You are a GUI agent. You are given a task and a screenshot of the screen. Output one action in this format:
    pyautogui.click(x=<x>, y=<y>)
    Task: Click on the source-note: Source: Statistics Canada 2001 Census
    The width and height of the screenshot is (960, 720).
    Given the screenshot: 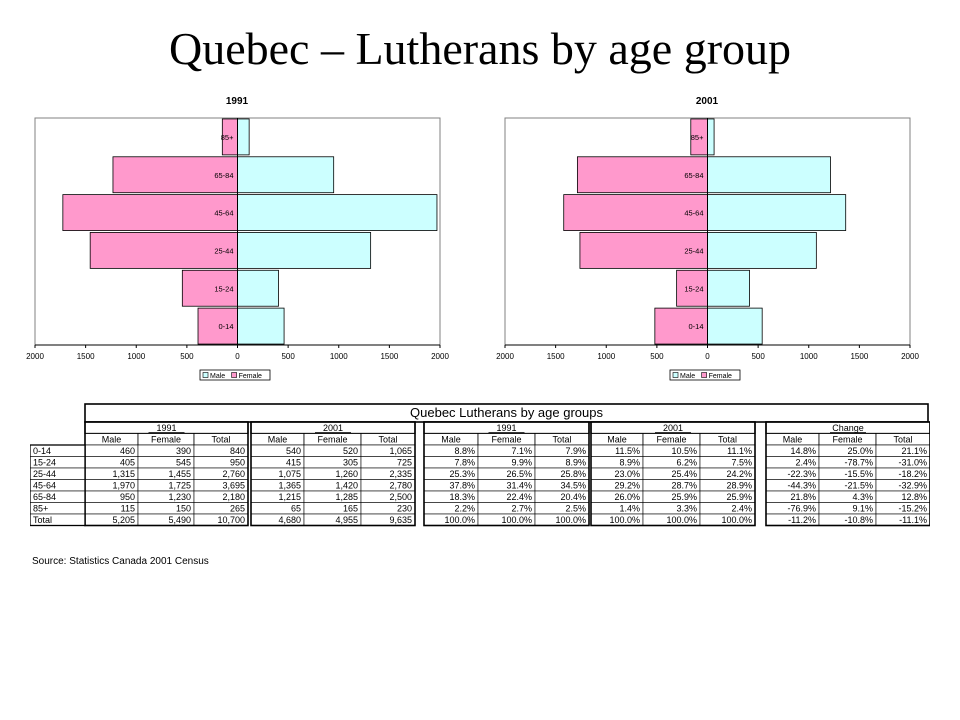 What is the action you would take?
    pyautogui.click(x=120, y=561)
    